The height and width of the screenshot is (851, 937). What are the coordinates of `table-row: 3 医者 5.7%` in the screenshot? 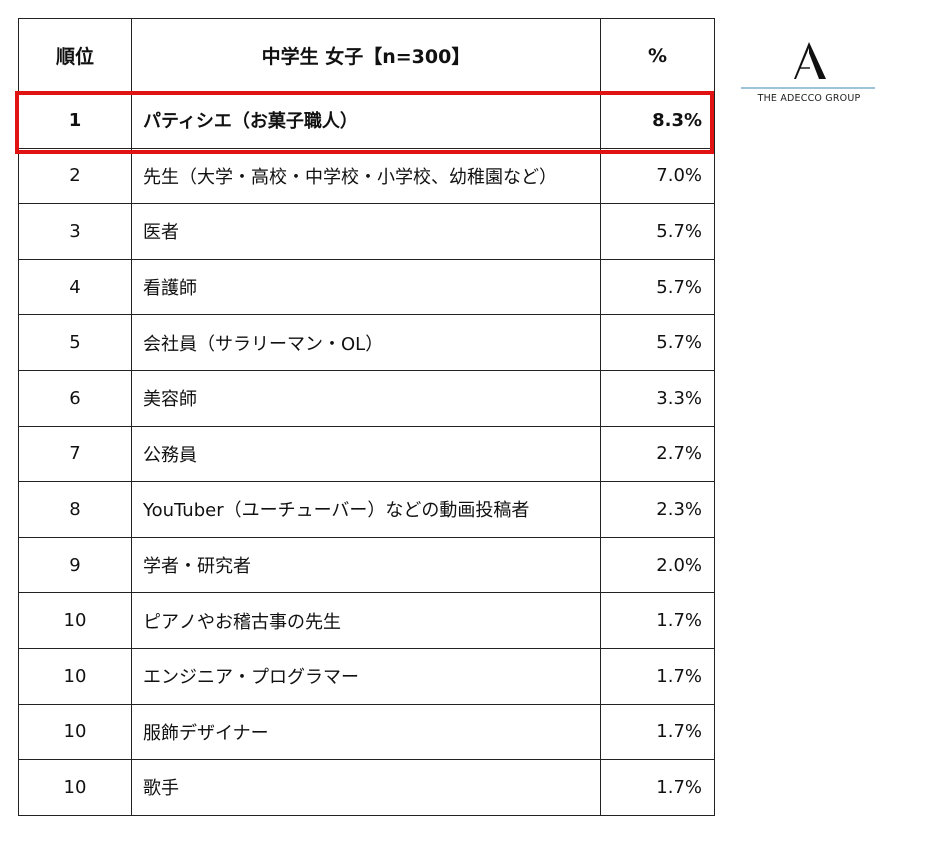 It's located at (366, 231).